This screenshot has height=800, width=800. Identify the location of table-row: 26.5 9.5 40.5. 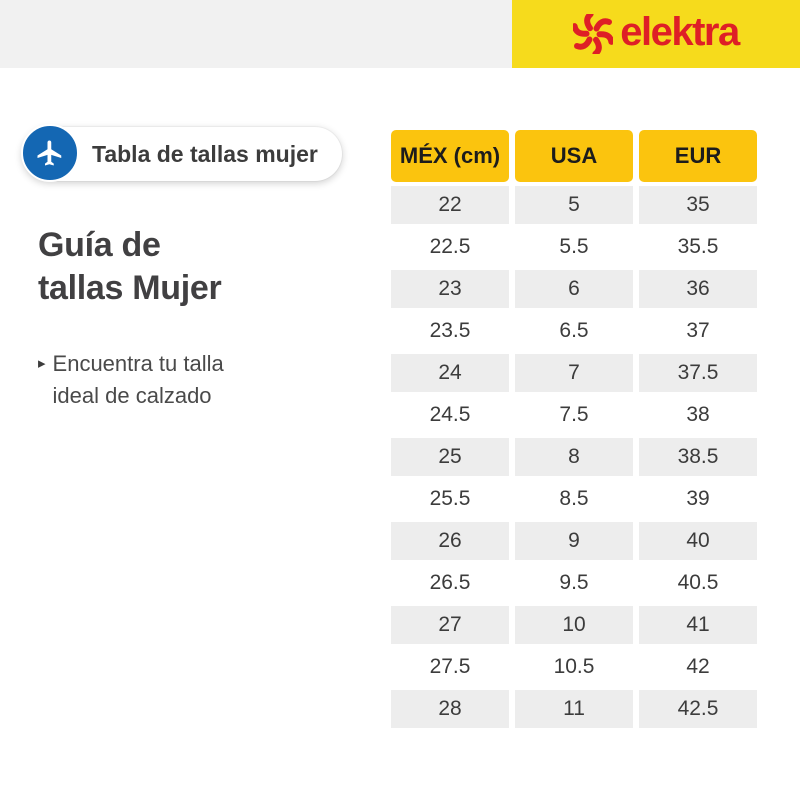
(574, 583).